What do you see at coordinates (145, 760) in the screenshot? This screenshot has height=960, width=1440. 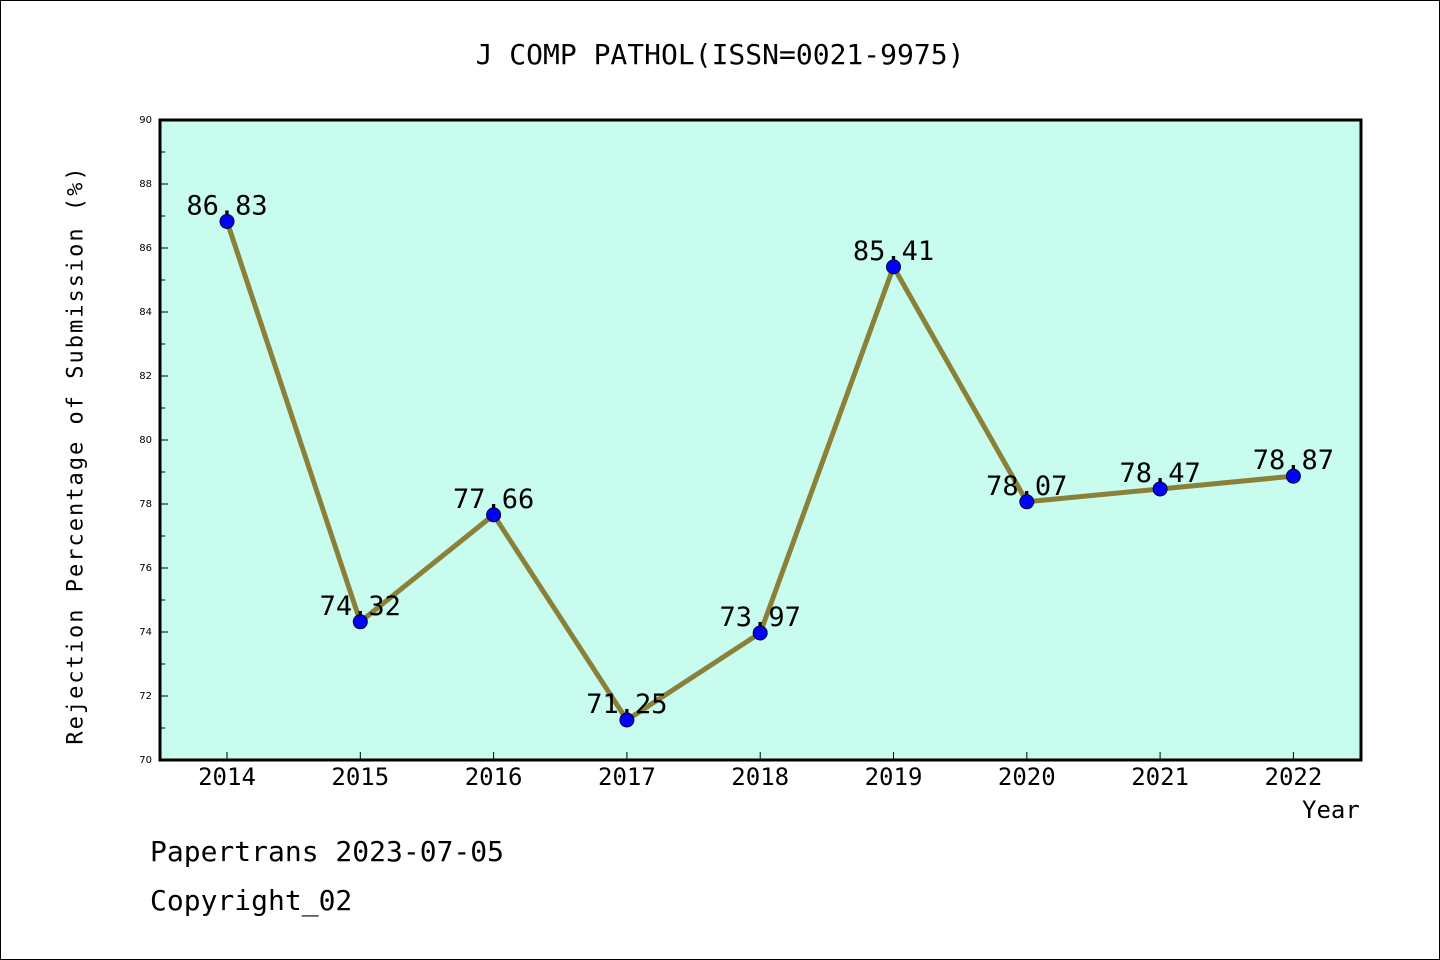 I see `y-tick-label: 70` at bounding box center [145, 760].